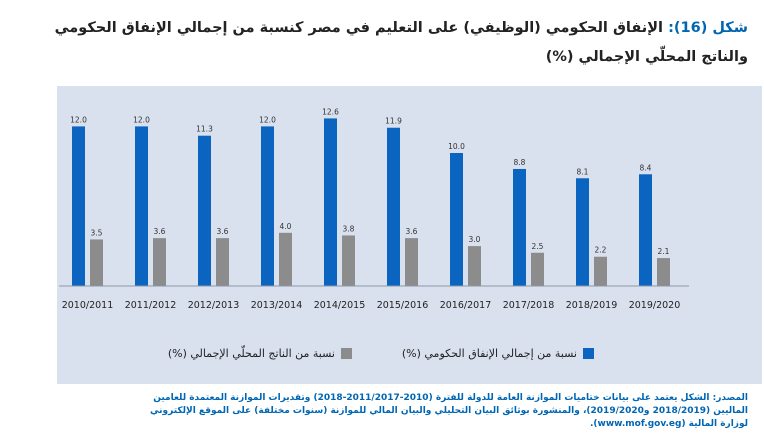  I want to click on data-label-gdp: 2.1, so click(664, 251).